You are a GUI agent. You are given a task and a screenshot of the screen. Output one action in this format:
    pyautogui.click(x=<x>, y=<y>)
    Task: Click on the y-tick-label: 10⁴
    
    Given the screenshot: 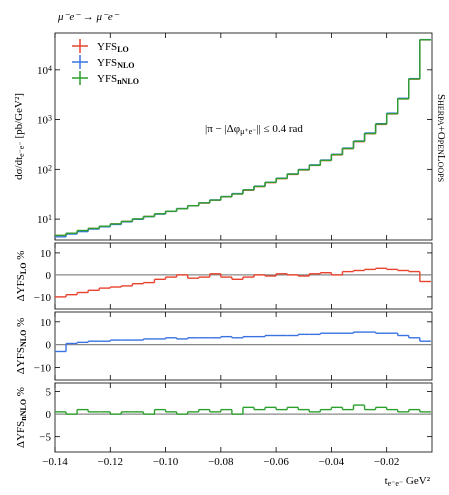 What is the action you would take?
    pyautogui.click(x=44, y=70)
    